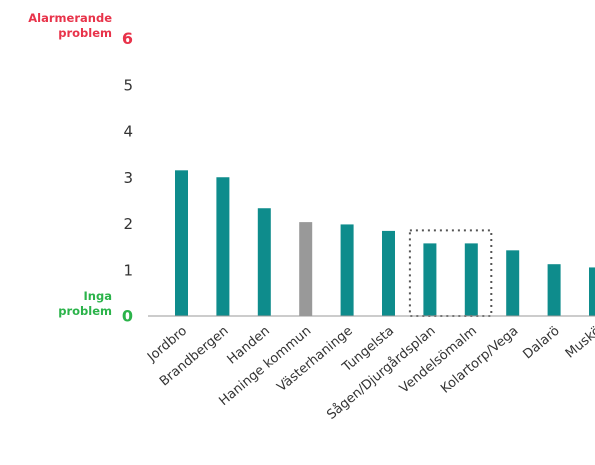 Image resolution: width=595 pixels, height=465 pixels. I want to click on bar-västerhaninge, so click(347, 270).